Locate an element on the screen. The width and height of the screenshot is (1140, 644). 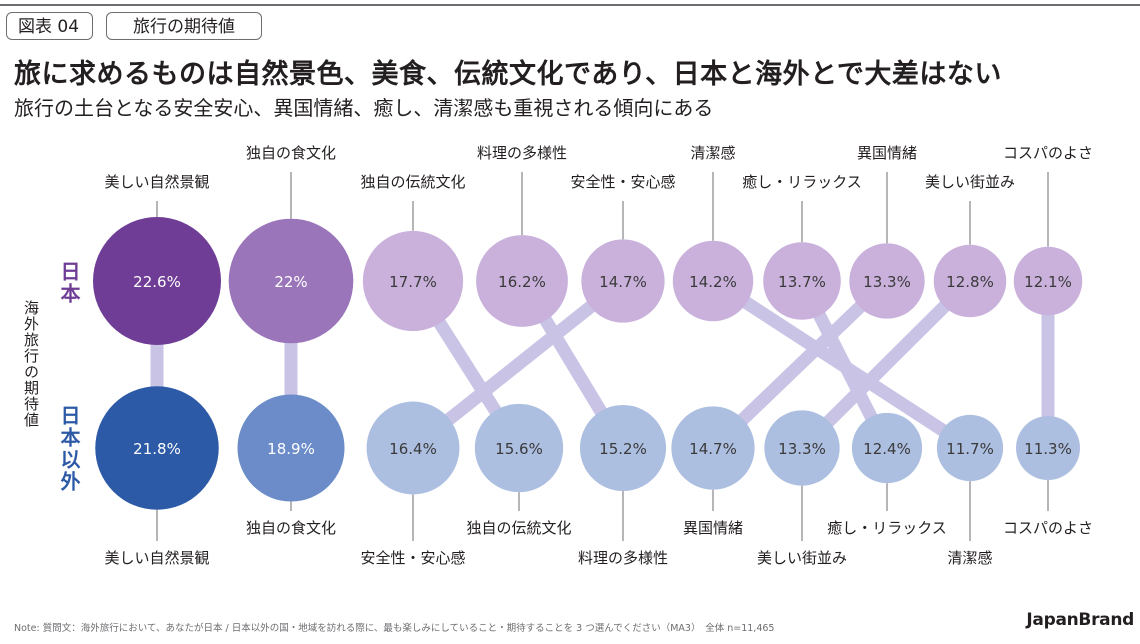
foreign-value-6: 14.7% is located at coordinates (713, 449).